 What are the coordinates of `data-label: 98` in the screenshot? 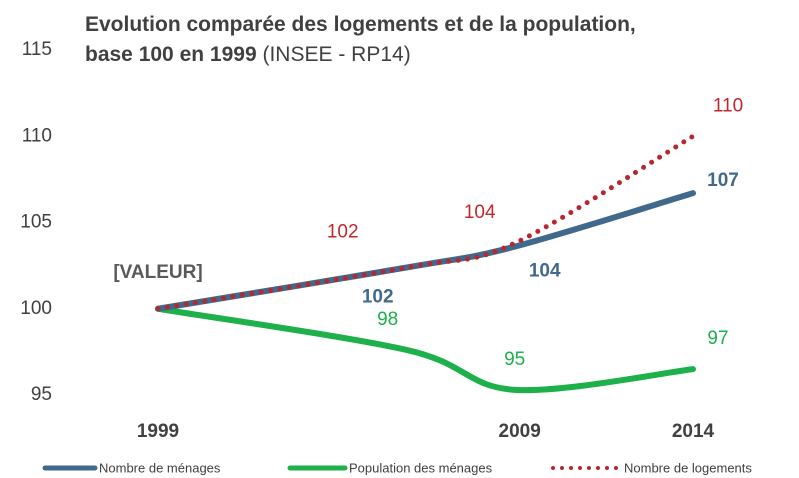 It's located at (387, 319).